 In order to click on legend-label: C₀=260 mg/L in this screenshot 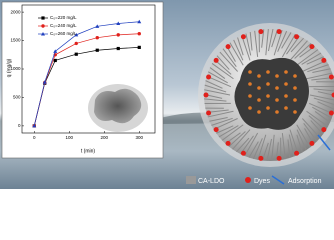, I will do `click(63, 33)`.